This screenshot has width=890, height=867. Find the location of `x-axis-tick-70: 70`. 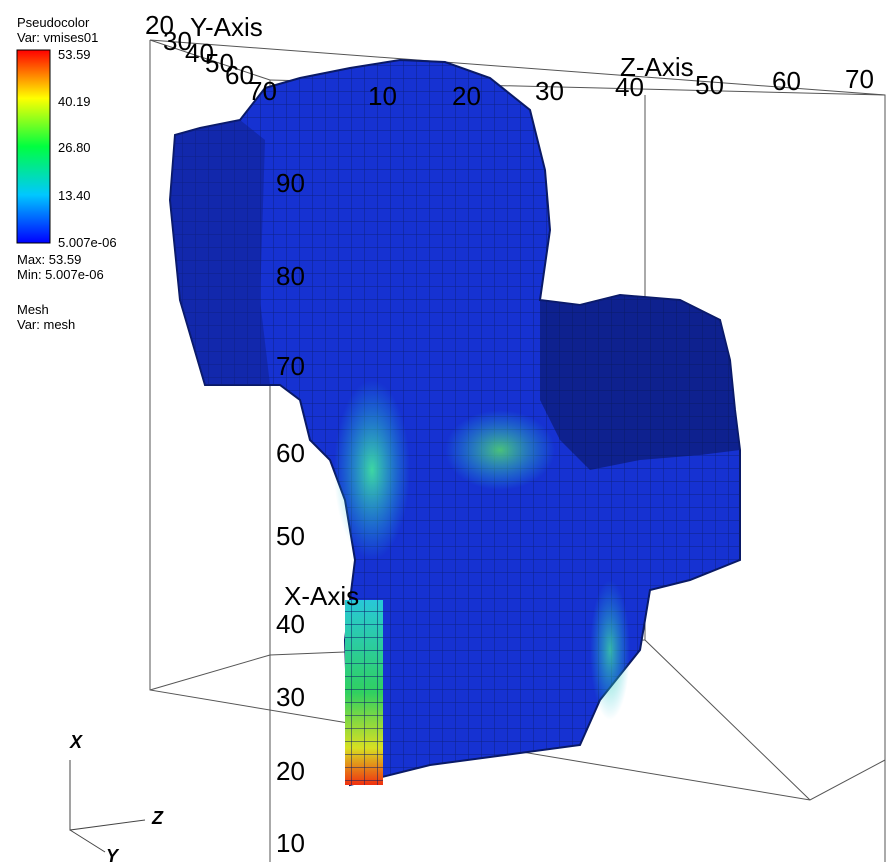

x-axis-tick-70: 70 is located at coordinates (290, 366).